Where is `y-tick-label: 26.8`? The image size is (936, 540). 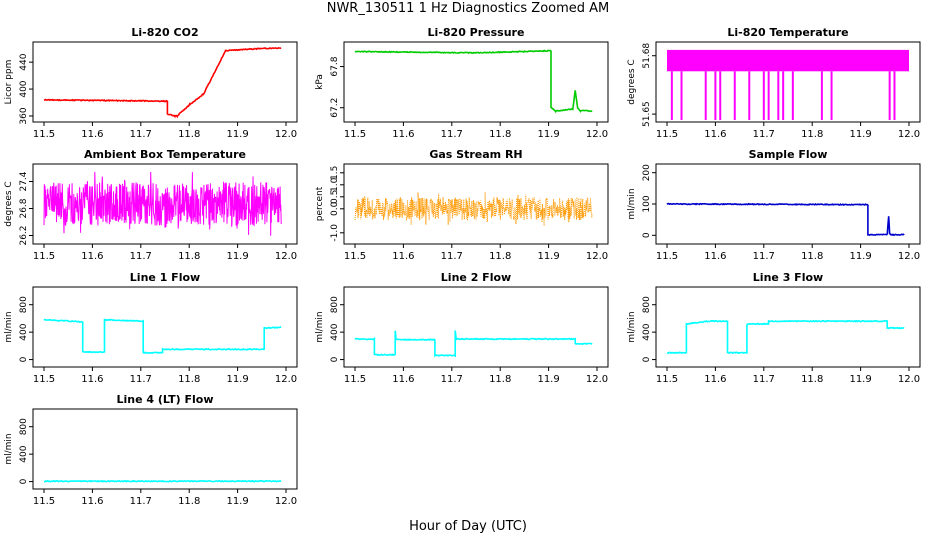
y-tick-label: 26.8 is located at coordinates (24, 208).